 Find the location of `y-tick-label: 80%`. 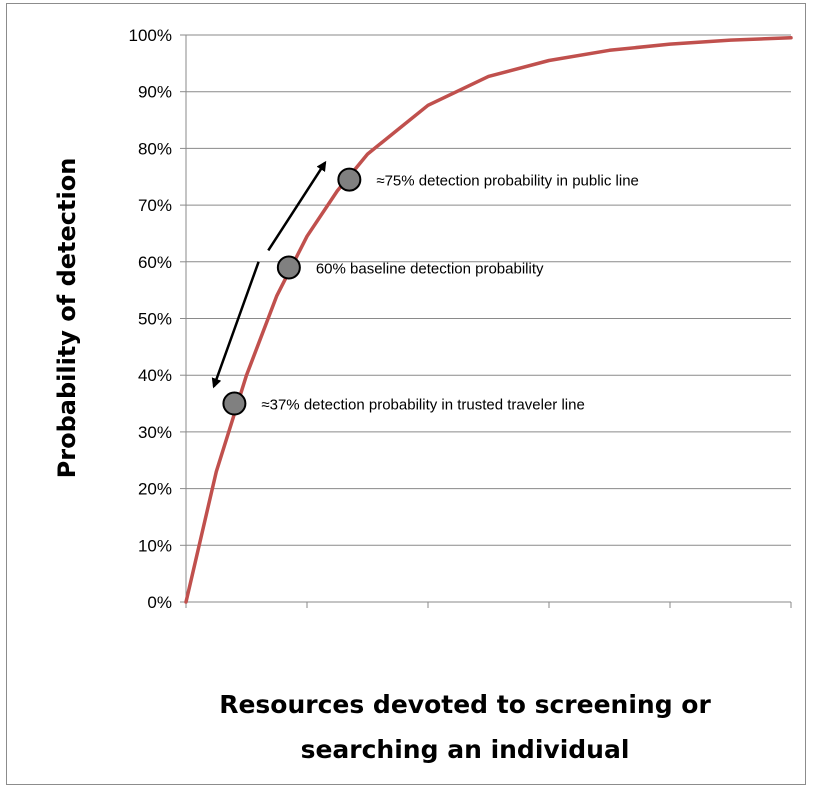

y-tick-label: 80% is located at coordinates (155, 148).